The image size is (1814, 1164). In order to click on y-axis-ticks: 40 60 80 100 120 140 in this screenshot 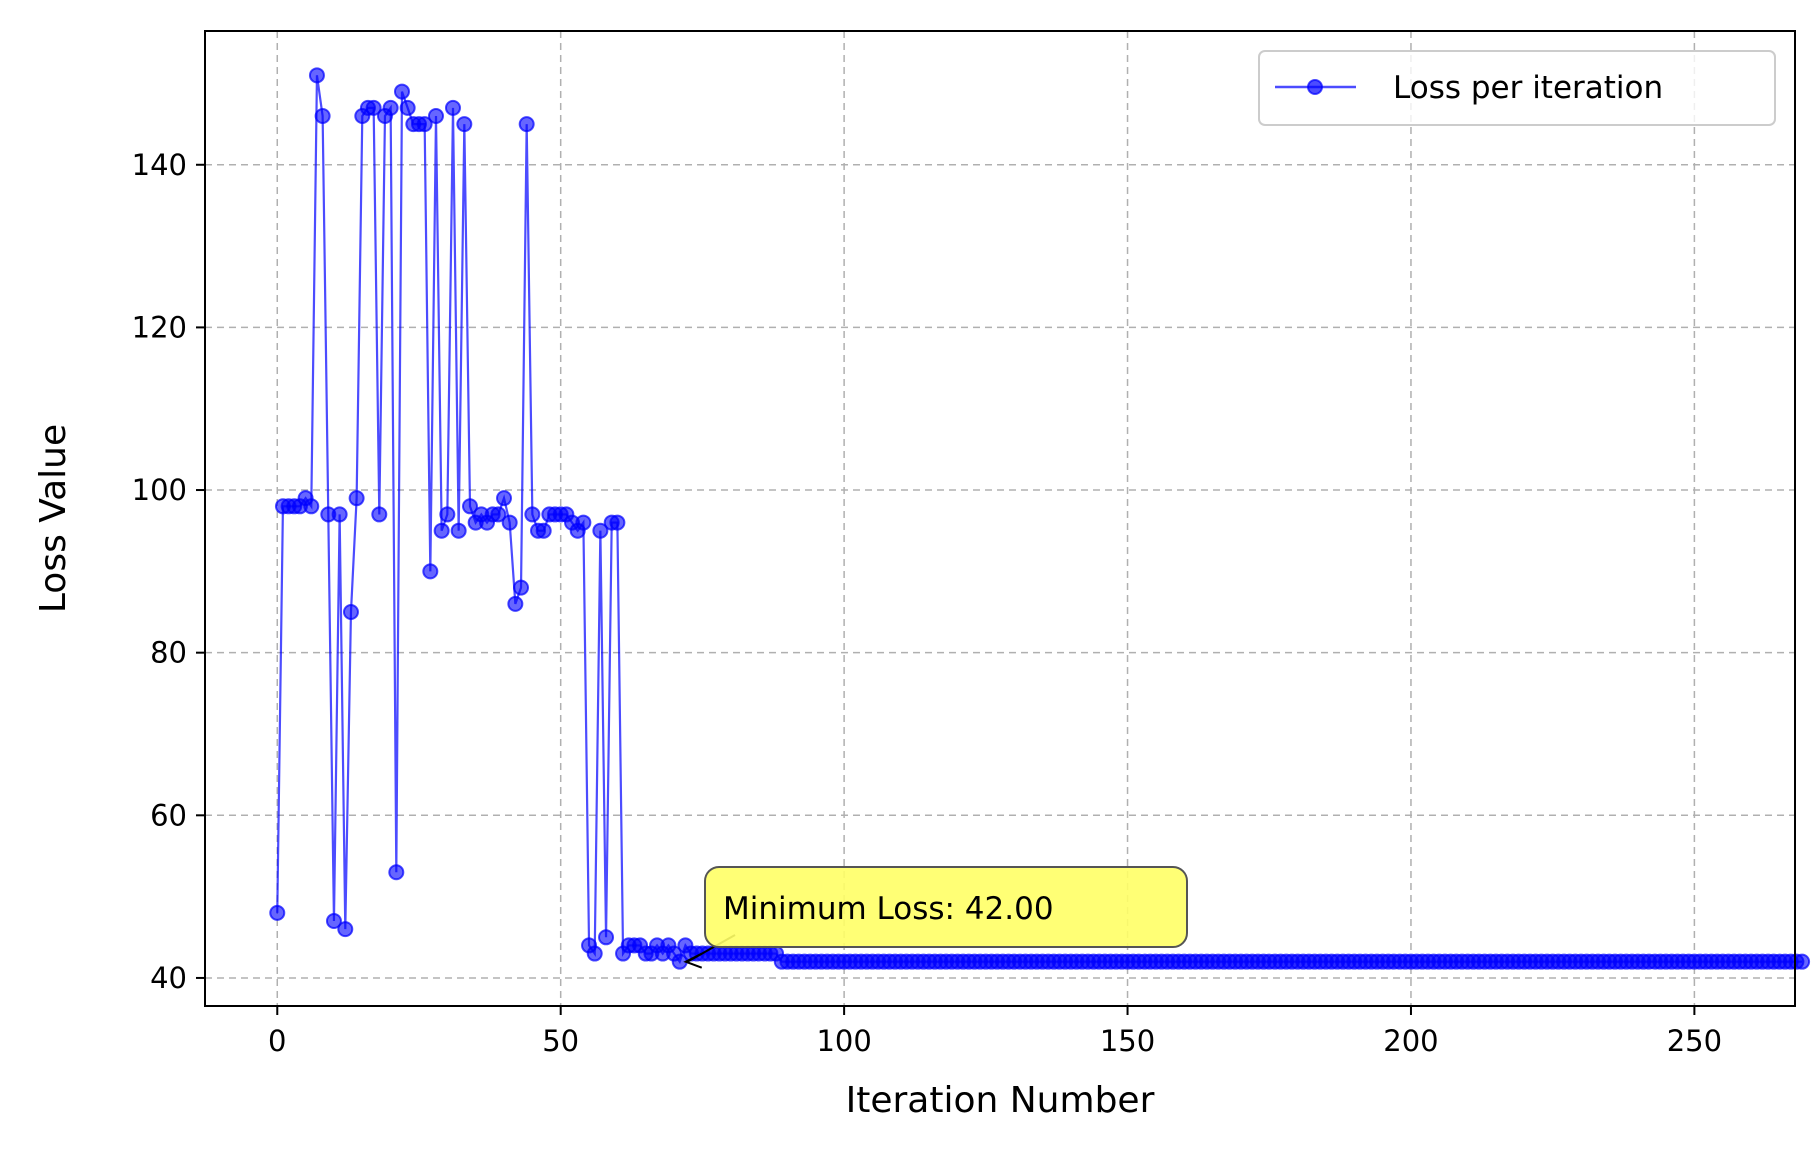, I will do `click(168, 571)`.